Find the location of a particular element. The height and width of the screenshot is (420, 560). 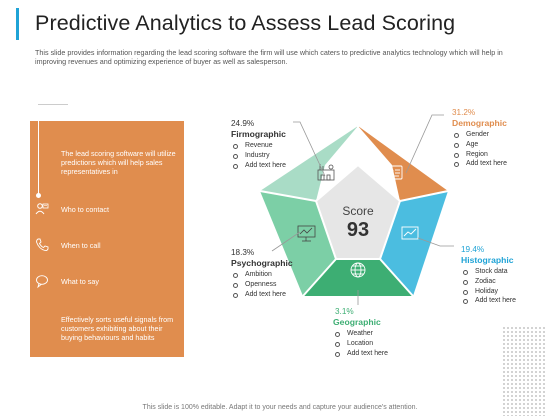

list-item: Weather is located at coordinates (360, 334).